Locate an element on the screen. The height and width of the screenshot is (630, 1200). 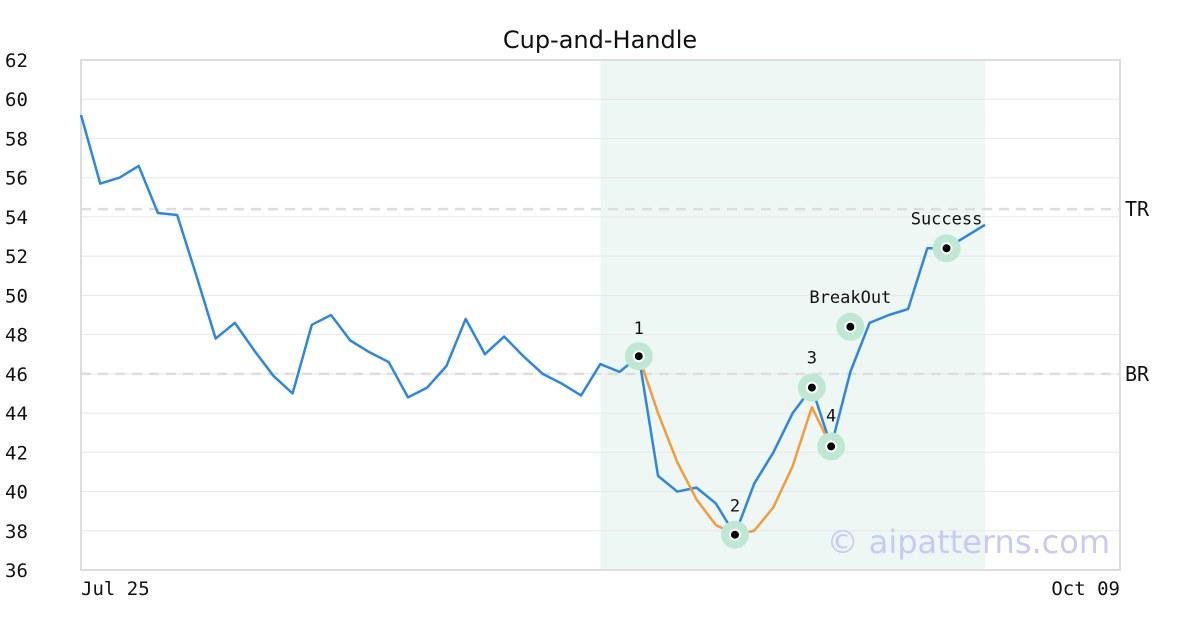
y-tick-label: 40 is located at coordinates (16, 493).